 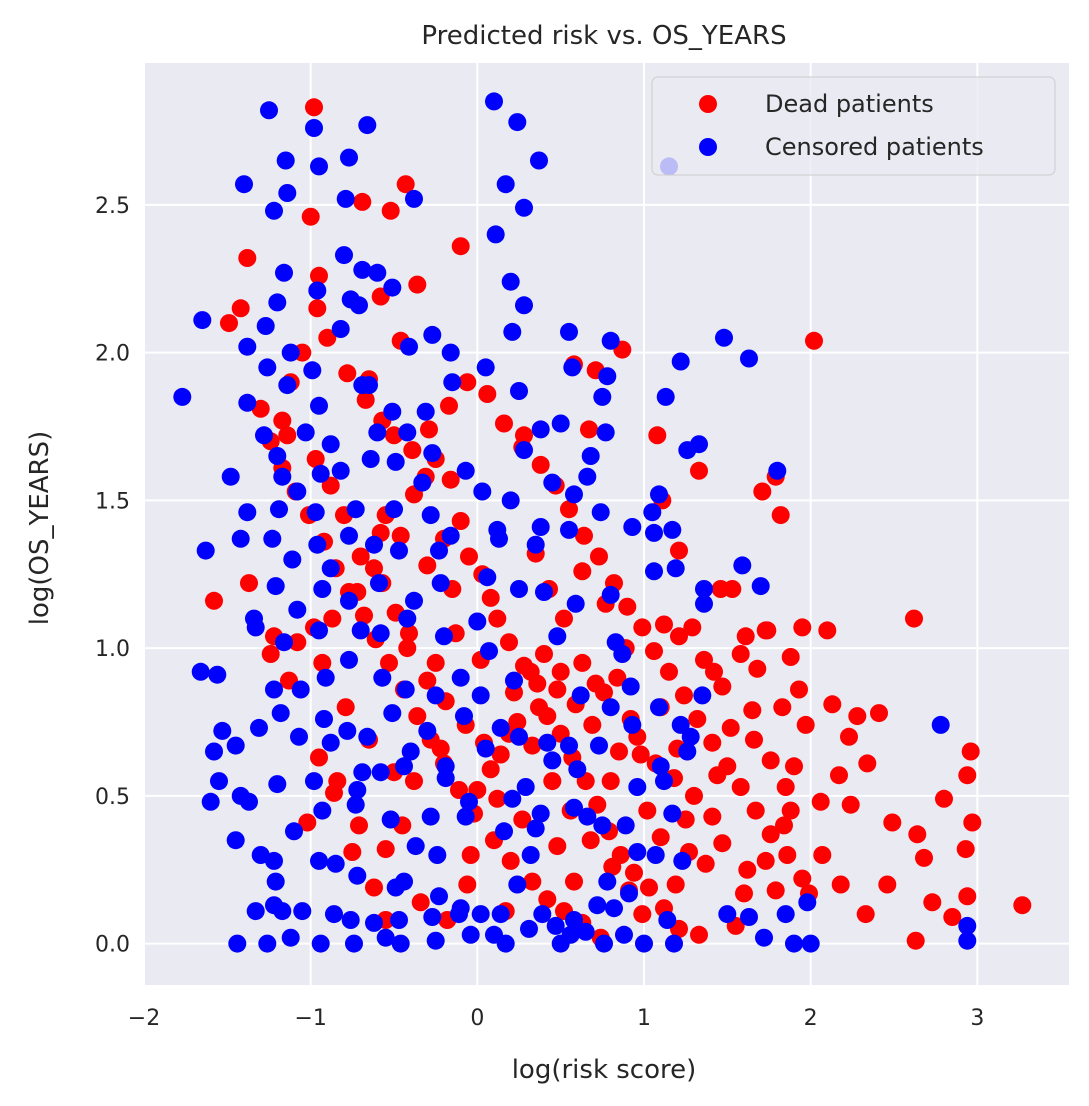 I want to click on legend-marker-dead, so click(x=708, y=104).